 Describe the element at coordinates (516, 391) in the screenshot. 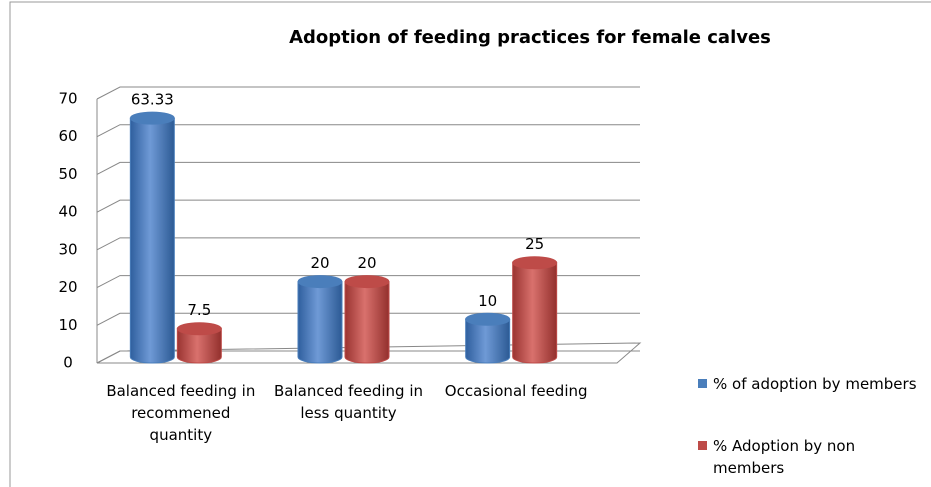

I see `x-tick-label: Occasional feeding` at that location.